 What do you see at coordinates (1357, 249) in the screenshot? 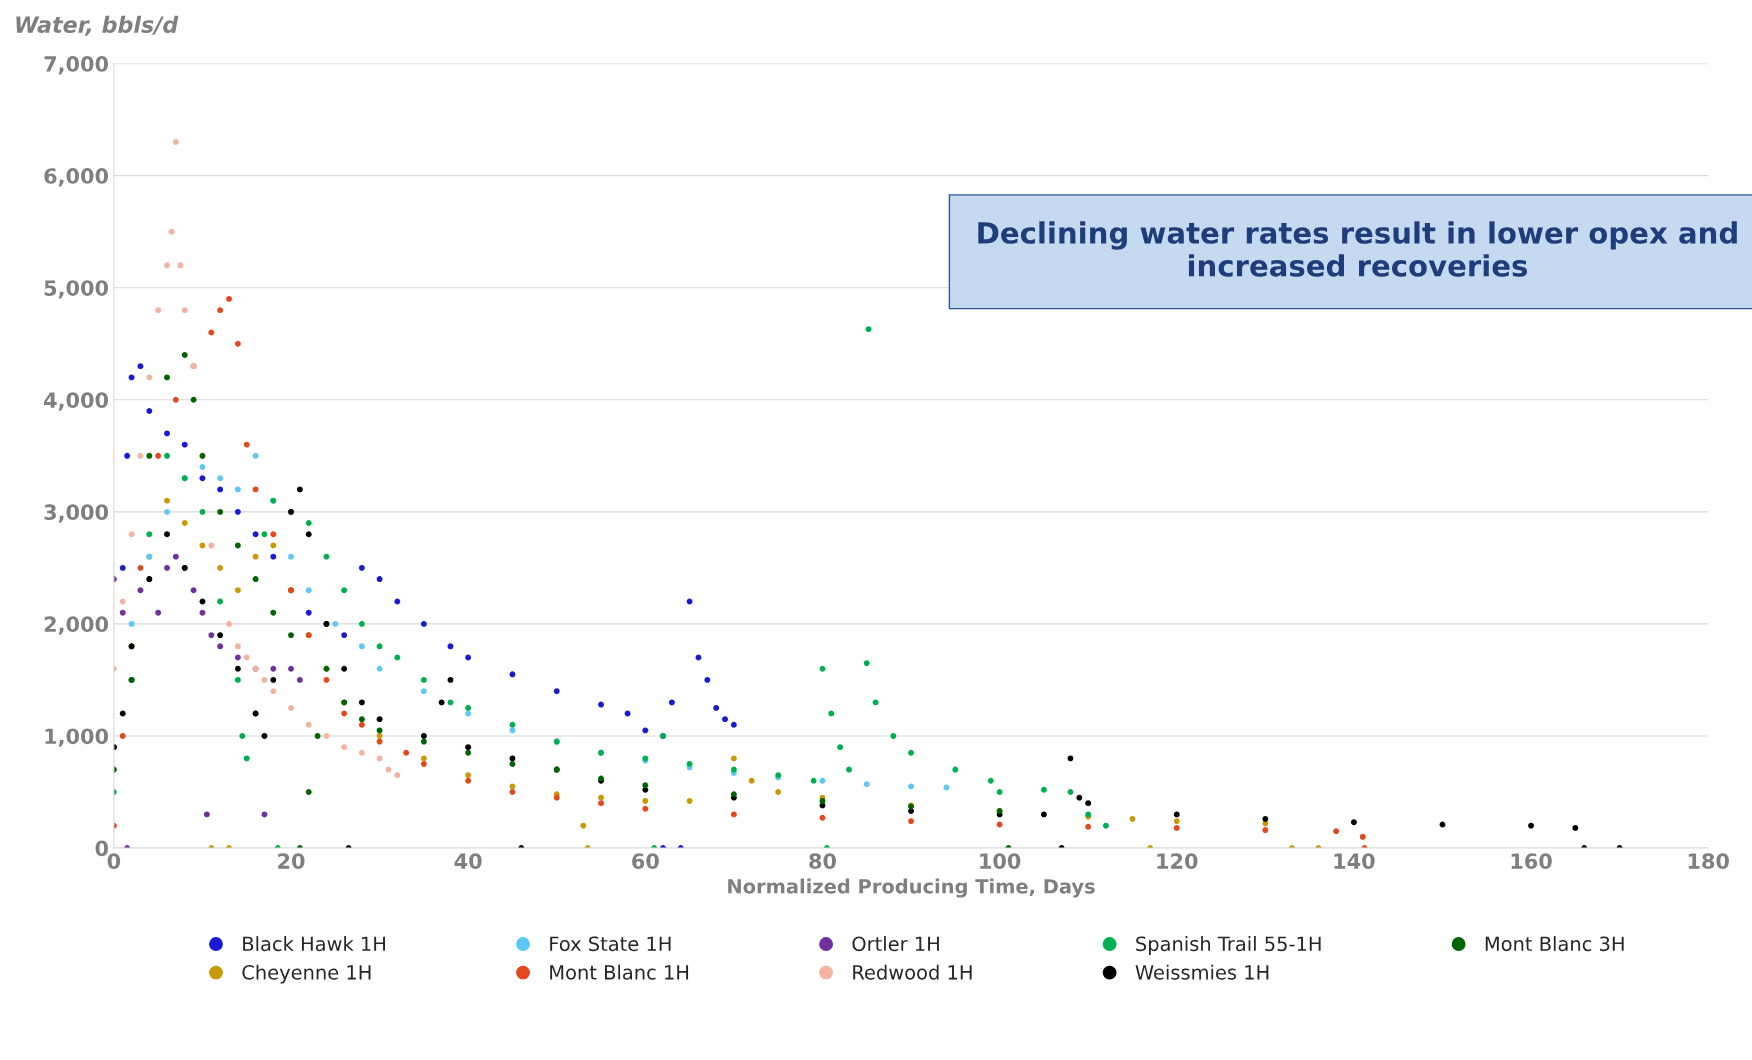
I see `annotation: Declining water rates result in lower opex and increased recoveries` at bounding box center [1357, 249].